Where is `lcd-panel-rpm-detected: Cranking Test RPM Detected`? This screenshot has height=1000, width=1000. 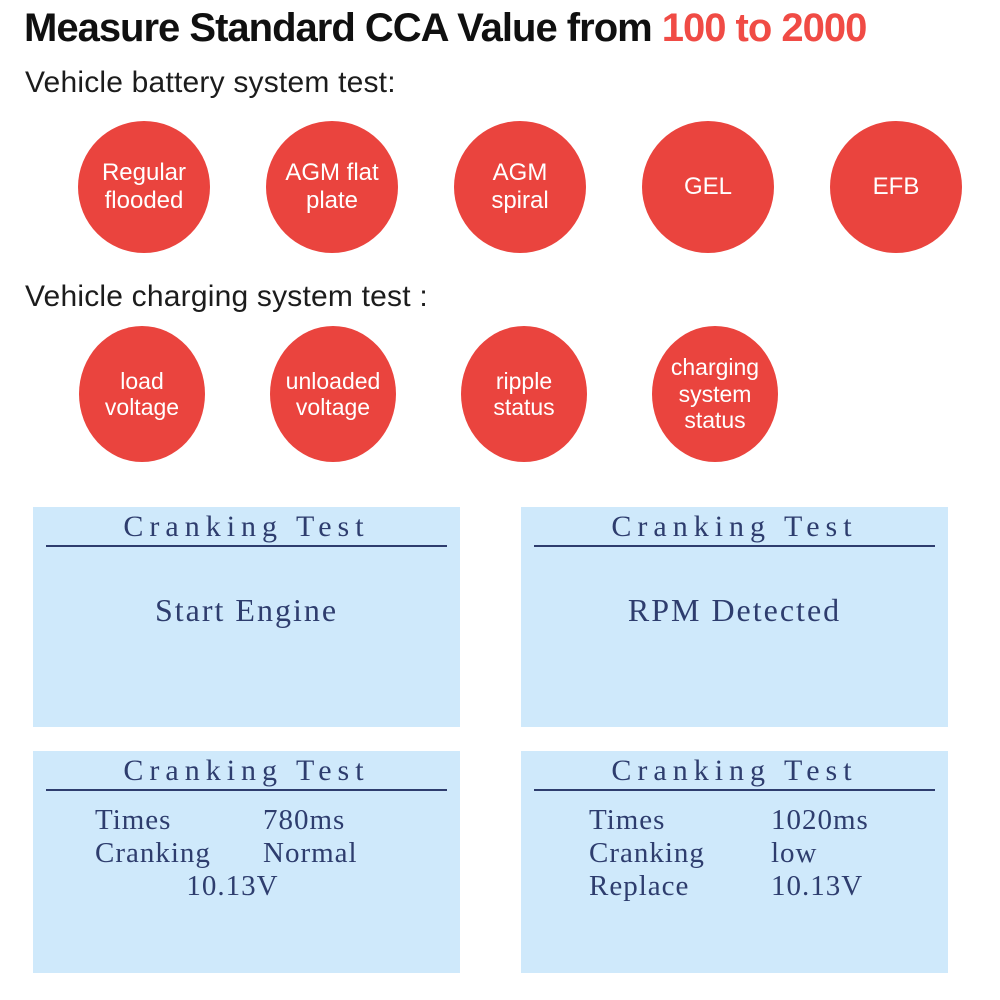 lcd-panel-rpm-detected: Cranking Test RPM Detected is located at coordinates (734, 617).